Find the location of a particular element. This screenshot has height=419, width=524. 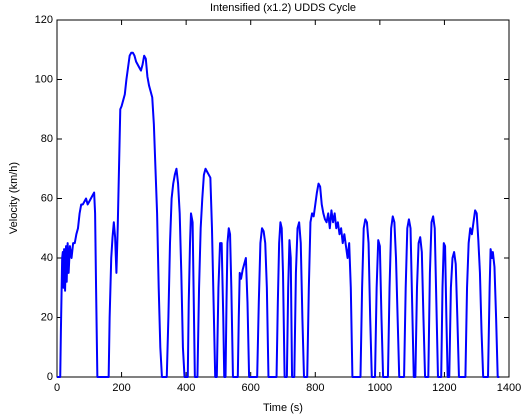

x-tick-label: 200 is located at coordinates (121, 388).